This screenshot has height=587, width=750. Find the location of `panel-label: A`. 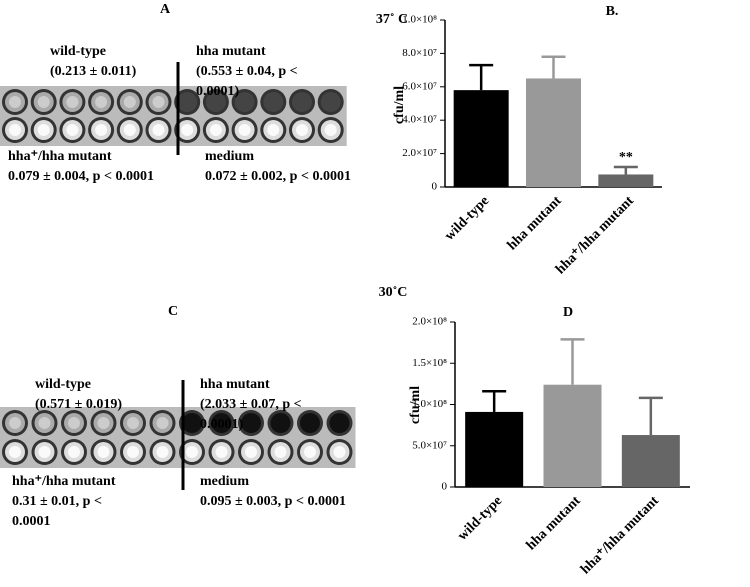

panel-label: A is located at coordinates (165, 9).